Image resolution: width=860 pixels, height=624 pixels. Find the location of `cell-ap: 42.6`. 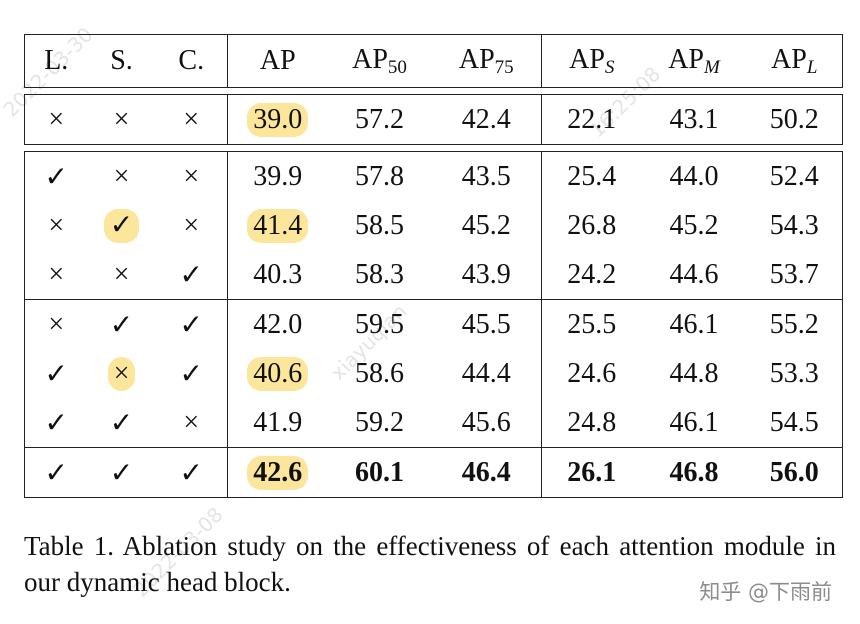

cell-ap: 42.6 is located at coordinates (277, 472).